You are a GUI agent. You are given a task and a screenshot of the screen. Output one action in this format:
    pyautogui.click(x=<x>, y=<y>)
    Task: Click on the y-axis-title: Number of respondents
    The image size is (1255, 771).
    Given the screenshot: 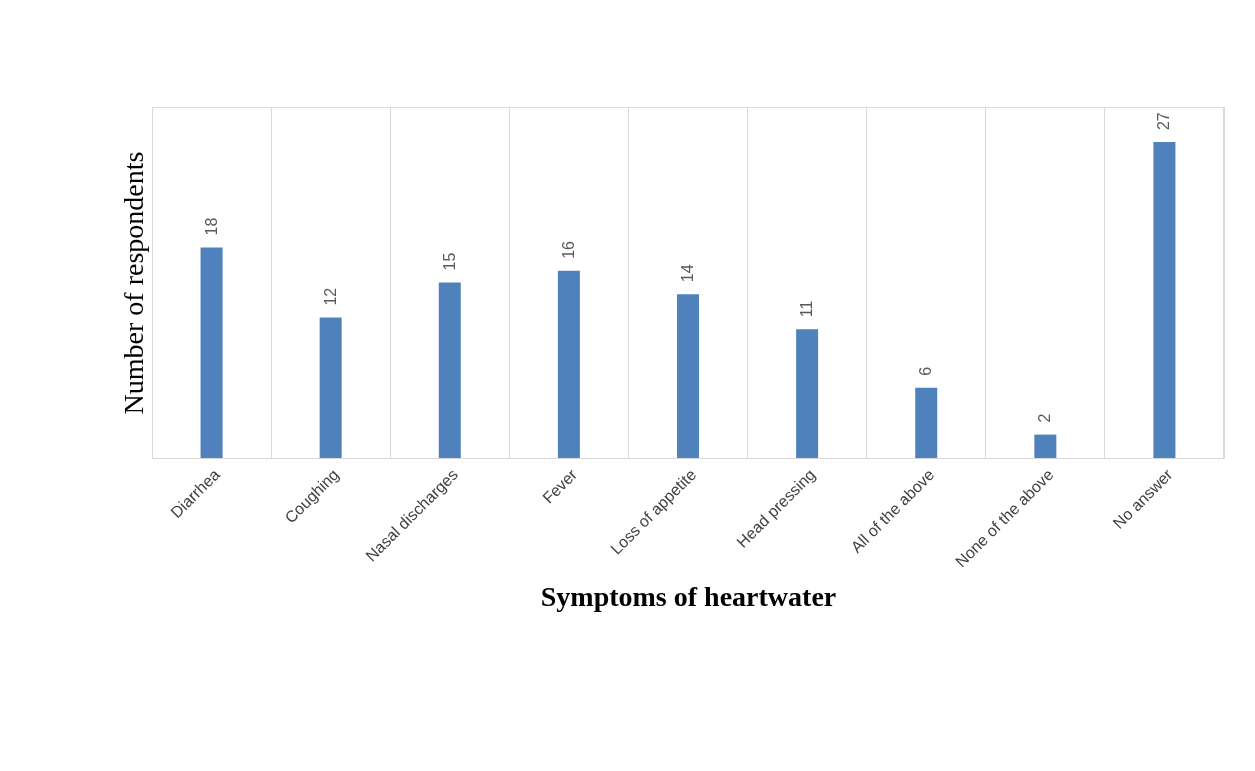 What is the action you would take?
    pyautogui.click(x=133, y=283)
    